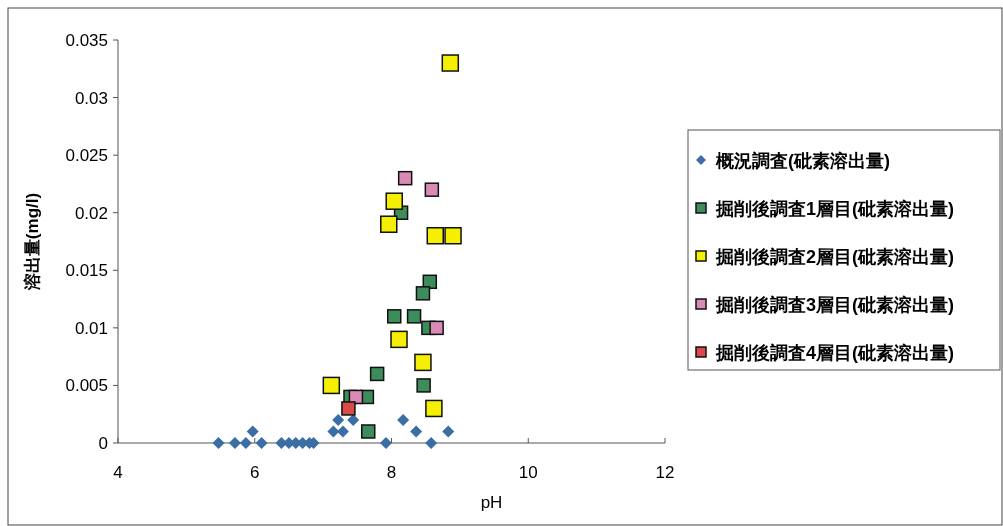  I want to click on y-tick-label: 0.005, so click(86, 386).